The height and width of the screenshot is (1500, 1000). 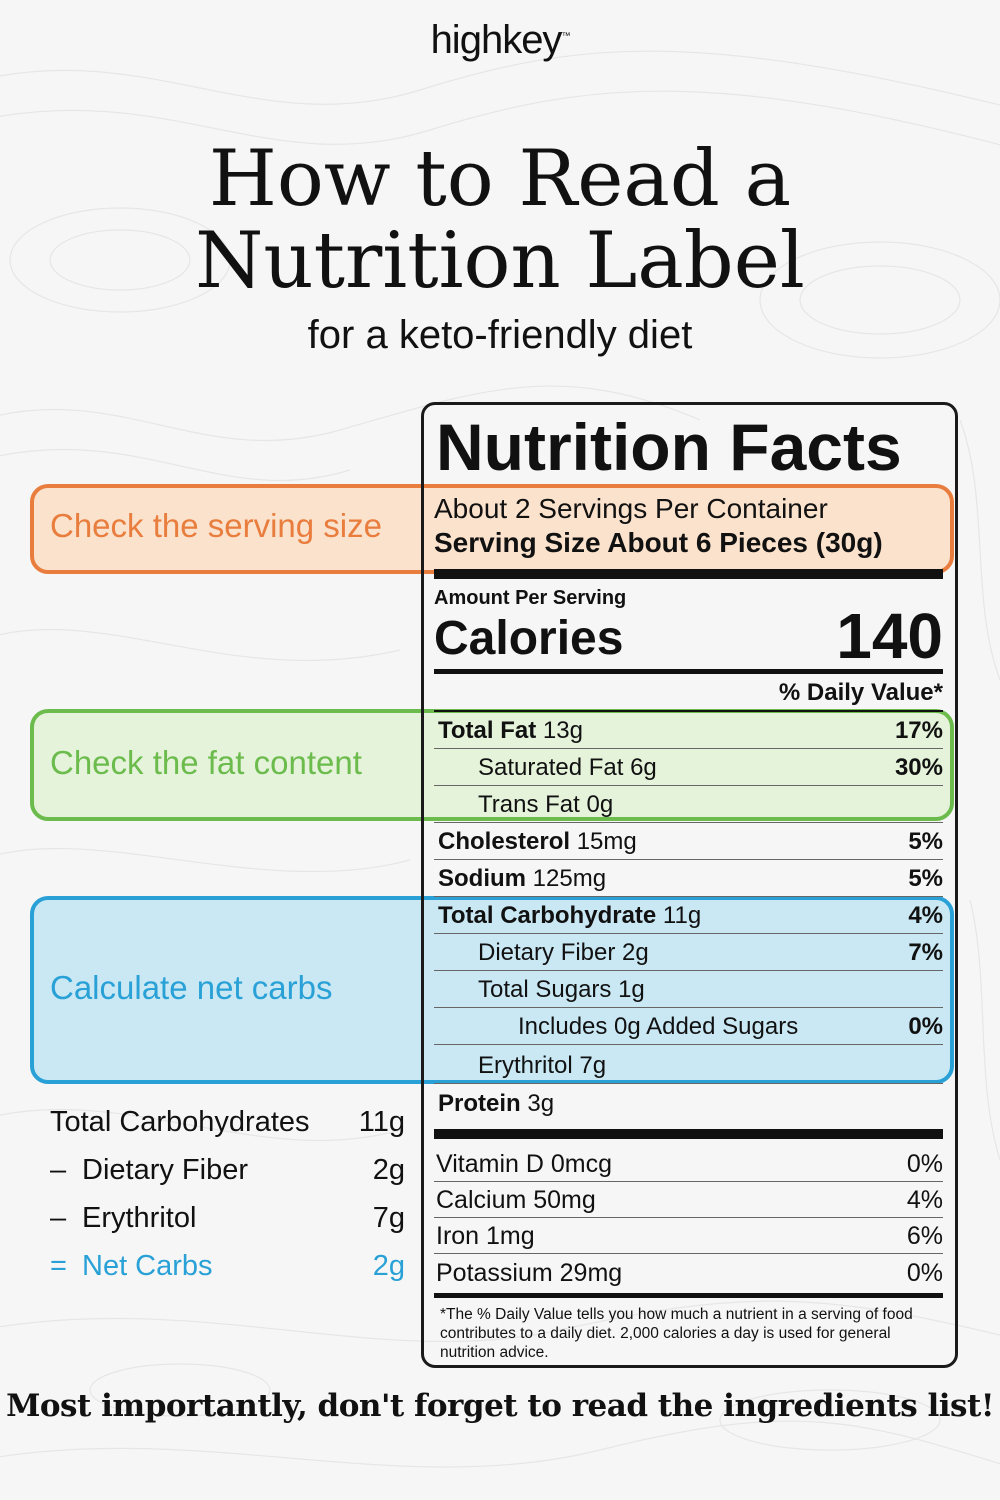 I want to click on vitamin-daily-value: 4%, so click(x=924, y=1200).